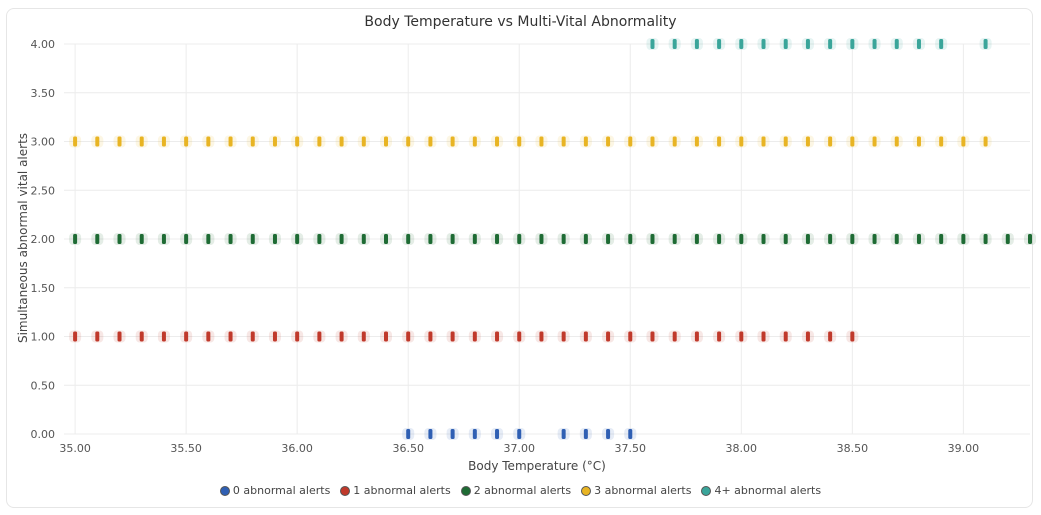 The height and width of the screenshot is (515, 1041). I want to click on legend-item: 4+ abnormal alerts, so click(761, 490).